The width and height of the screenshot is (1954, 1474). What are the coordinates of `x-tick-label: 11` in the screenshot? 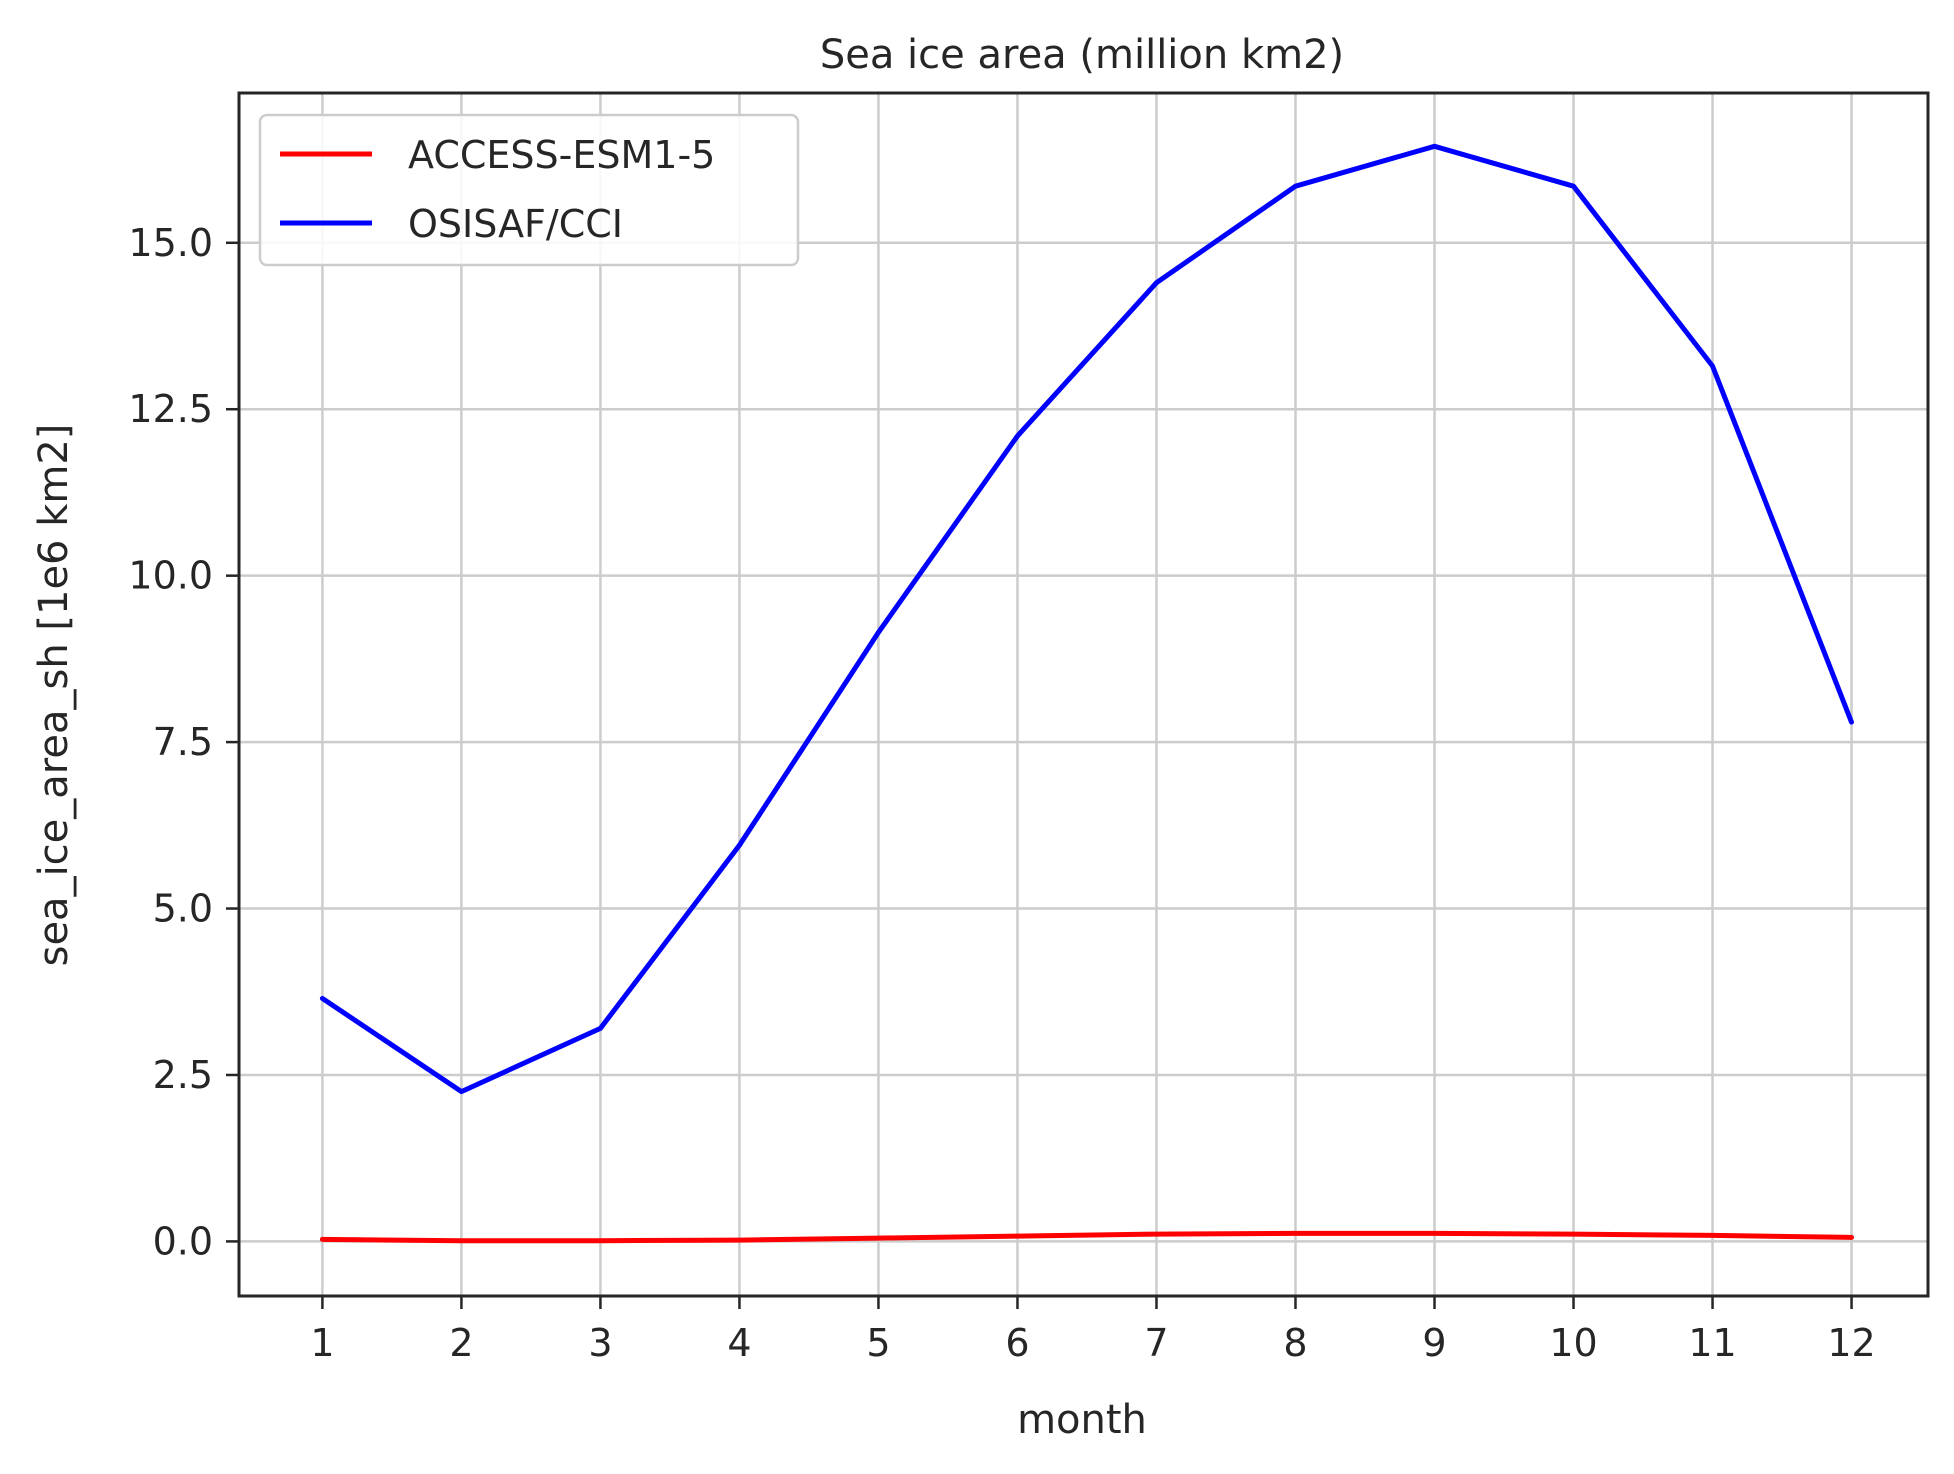 It's located at (1712, 1343).